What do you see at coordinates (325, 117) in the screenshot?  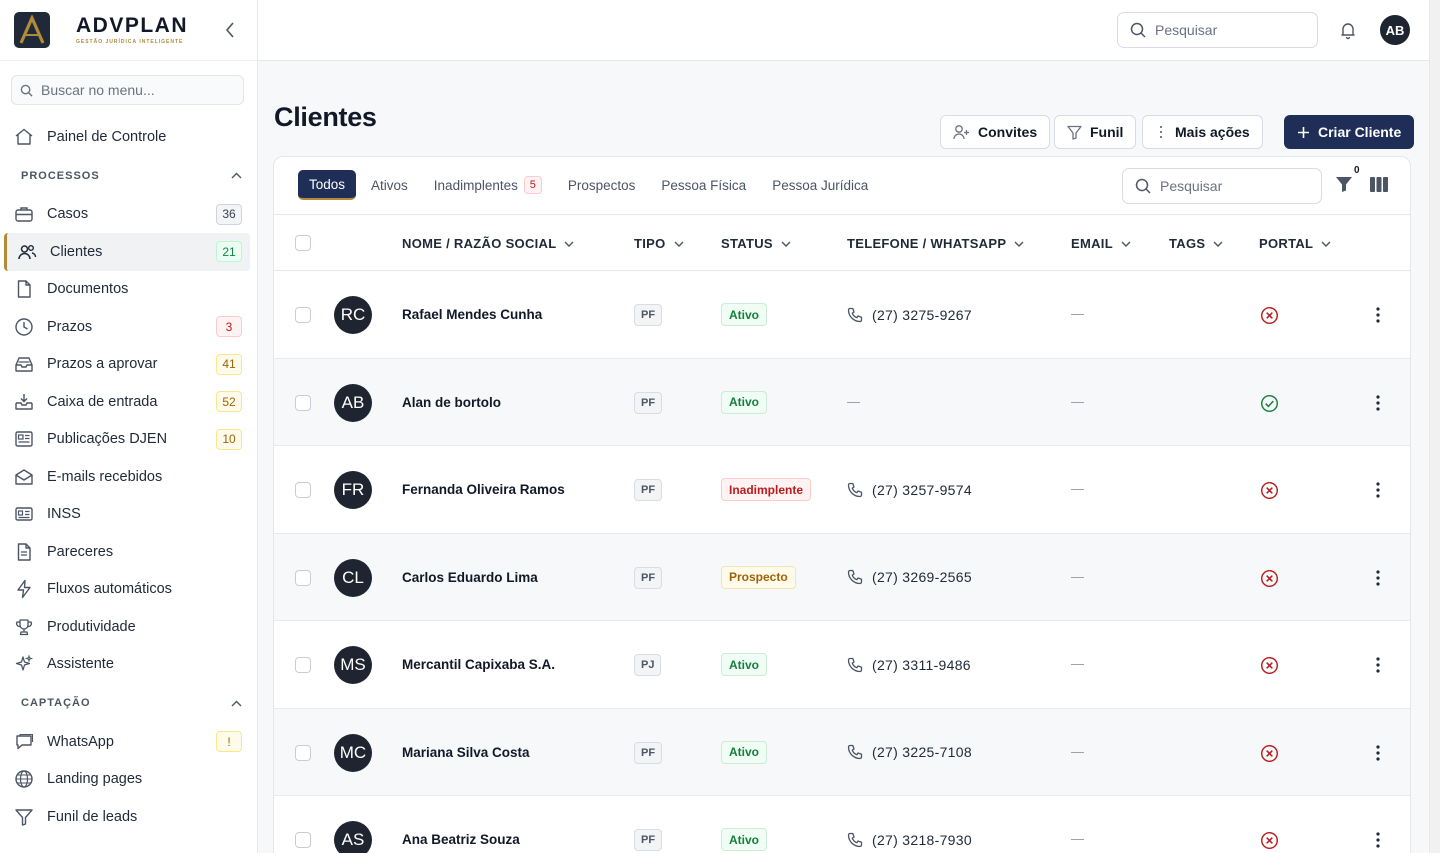 I see `page-title: Clientes` at bounding box center [325, 117].